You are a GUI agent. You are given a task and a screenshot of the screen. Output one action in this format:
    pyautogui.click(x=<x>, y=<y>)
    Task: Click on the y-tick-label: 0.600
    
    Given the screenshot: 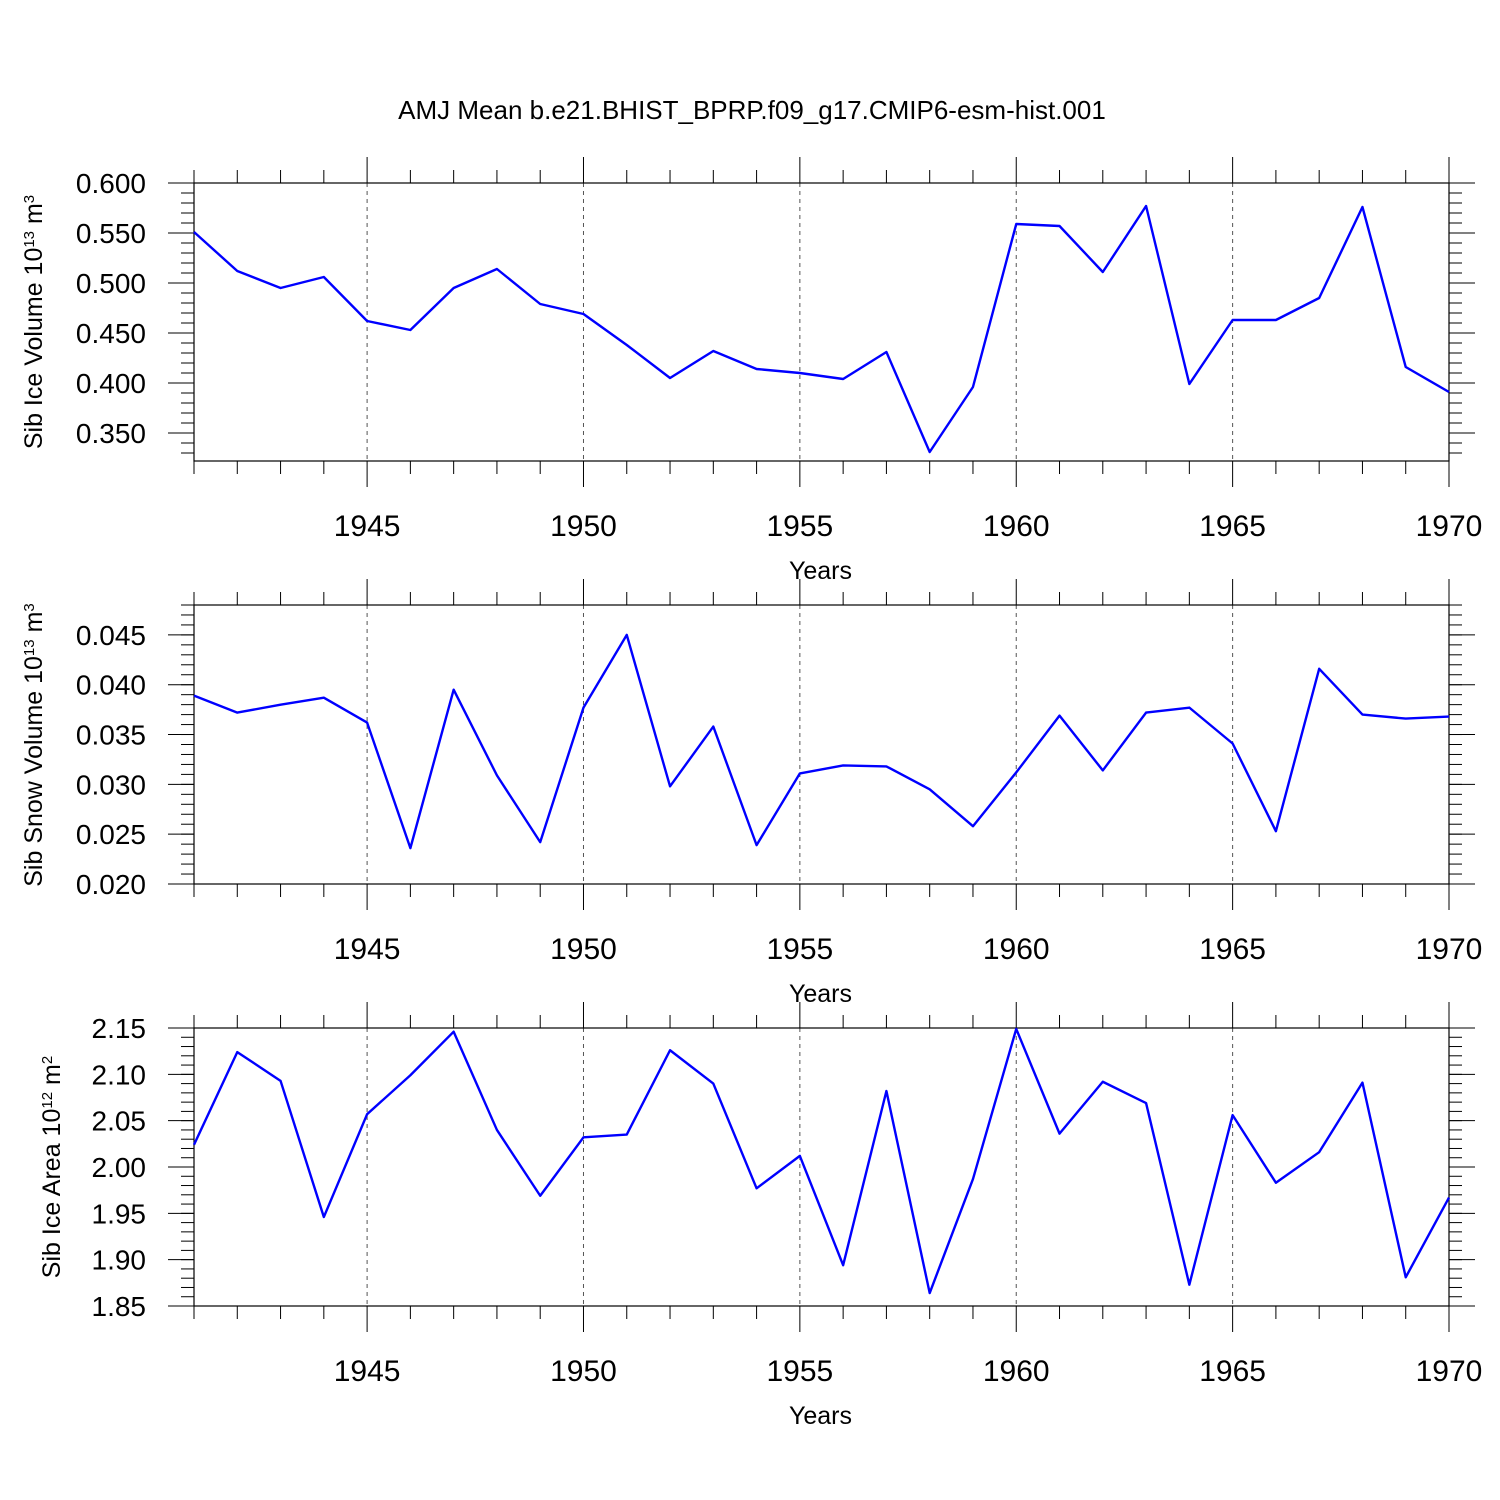 What is the action you would take?
    pyautogui.click(x=111, y=183)
    